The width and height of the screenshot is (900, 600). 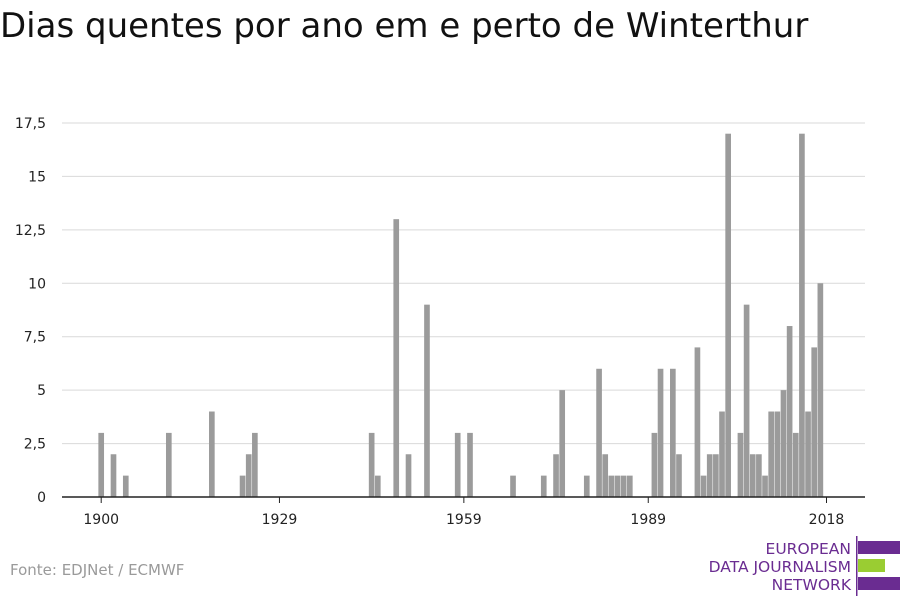 What do you see at coordinates (812, 585) in the screenshot?
I see `logo-line-3: NETWORK` at bounding box center [812, 585].